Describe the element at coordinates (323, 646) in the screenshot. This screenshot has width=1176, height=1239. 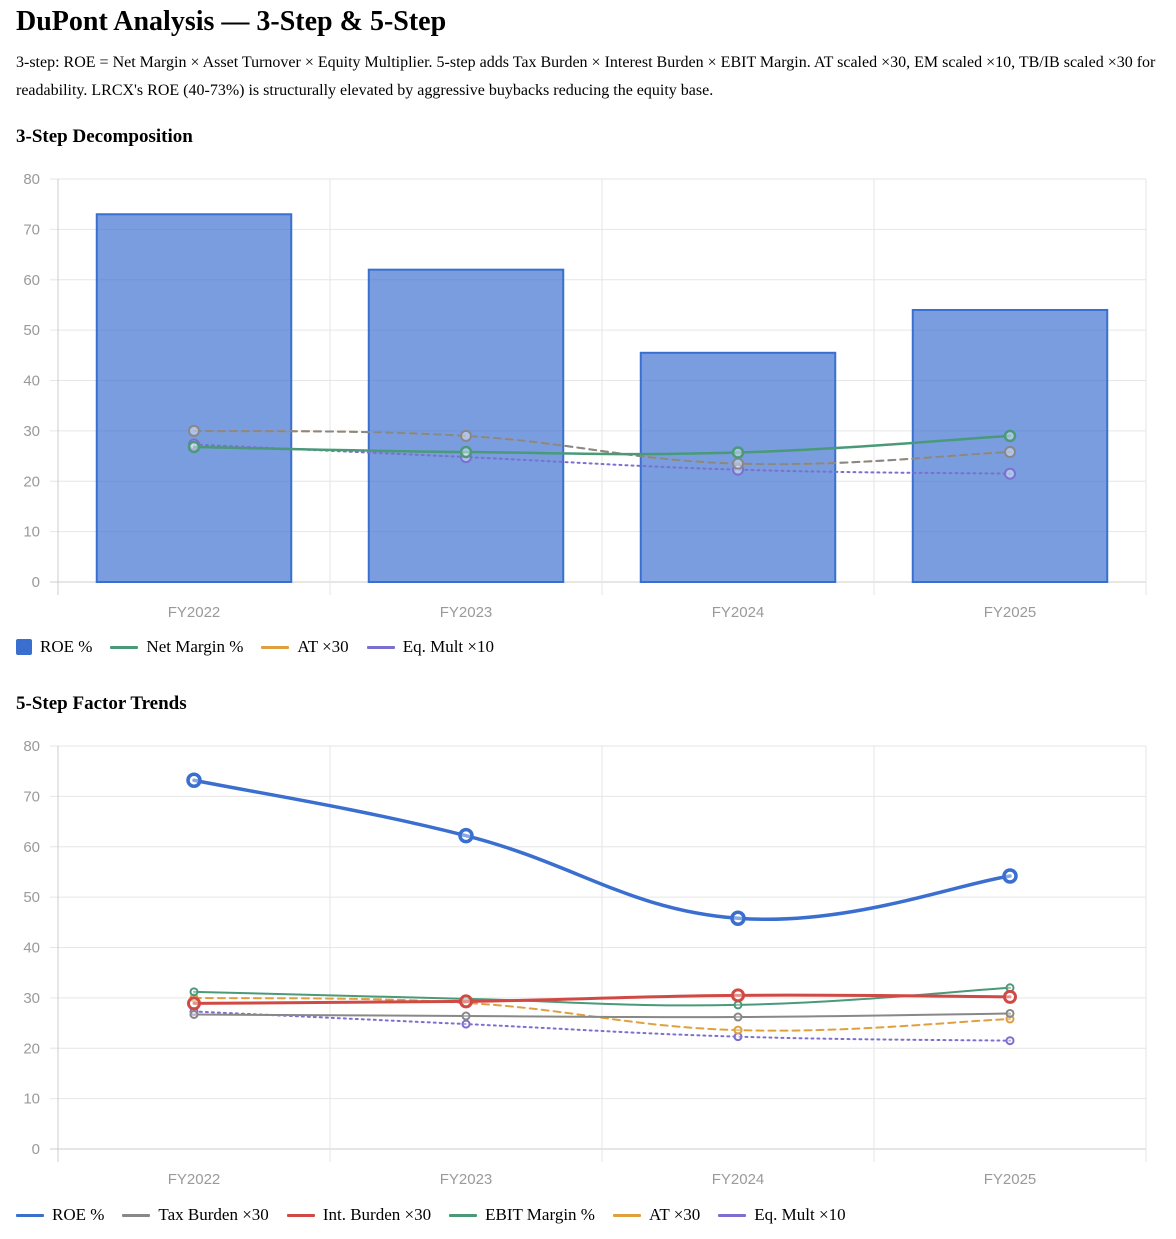
I see `c1-legend-label: AT ×30` at that location.